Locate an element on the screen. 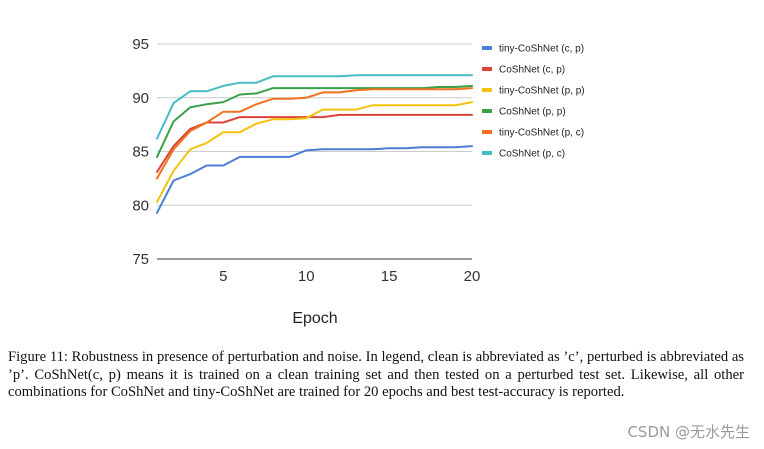 The width and height of the screenshot is (764, 449). series-lines is located at coordinates (314, 144).